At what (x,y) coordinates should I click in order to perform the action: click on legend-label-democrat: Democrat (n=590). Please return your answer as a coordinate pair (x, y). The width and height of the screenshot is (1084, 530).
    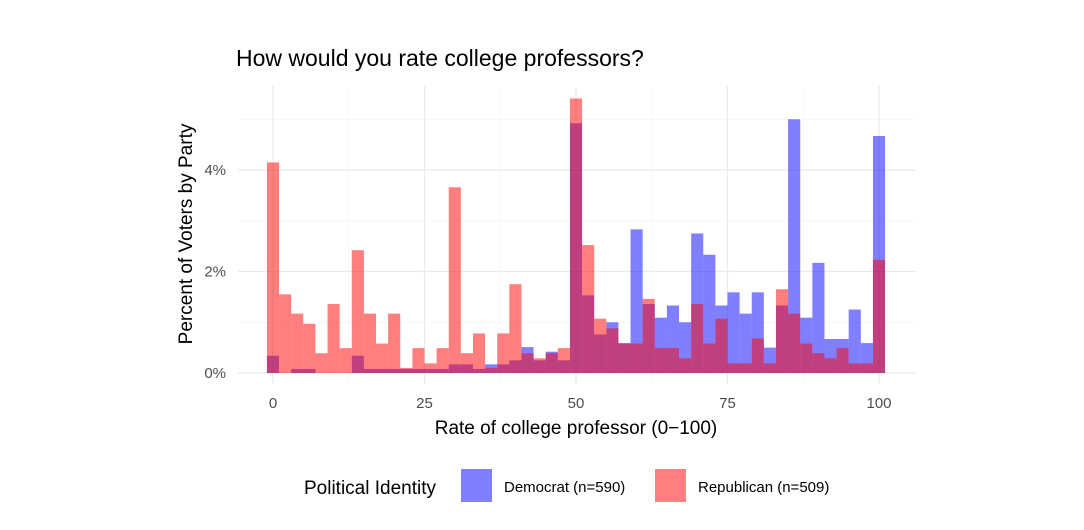
    Looking at the image, I should click on (564, 487).